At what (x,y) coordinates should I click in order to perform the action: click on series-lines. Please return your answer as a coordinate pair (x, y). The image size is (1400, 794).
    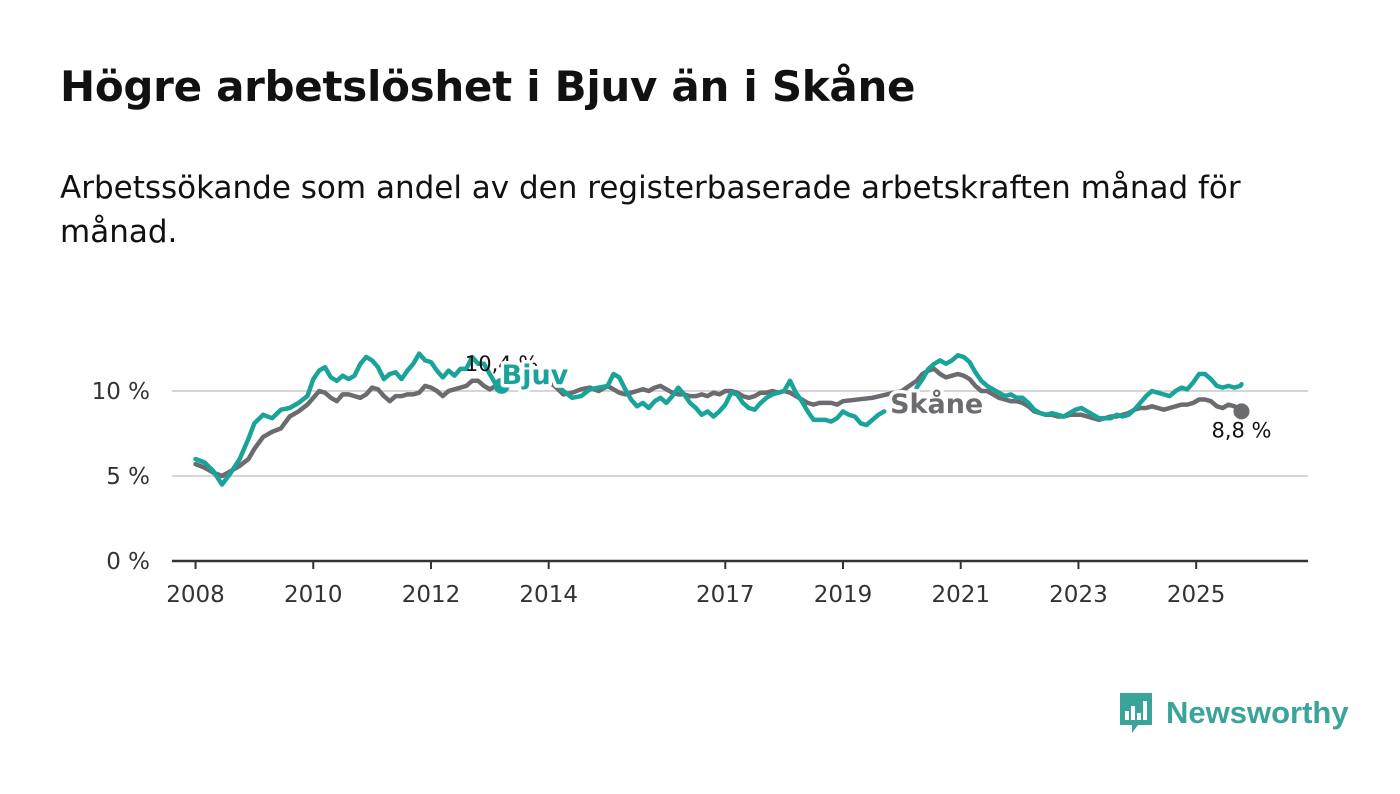
    Looking at the image, I should click on (721, 419).